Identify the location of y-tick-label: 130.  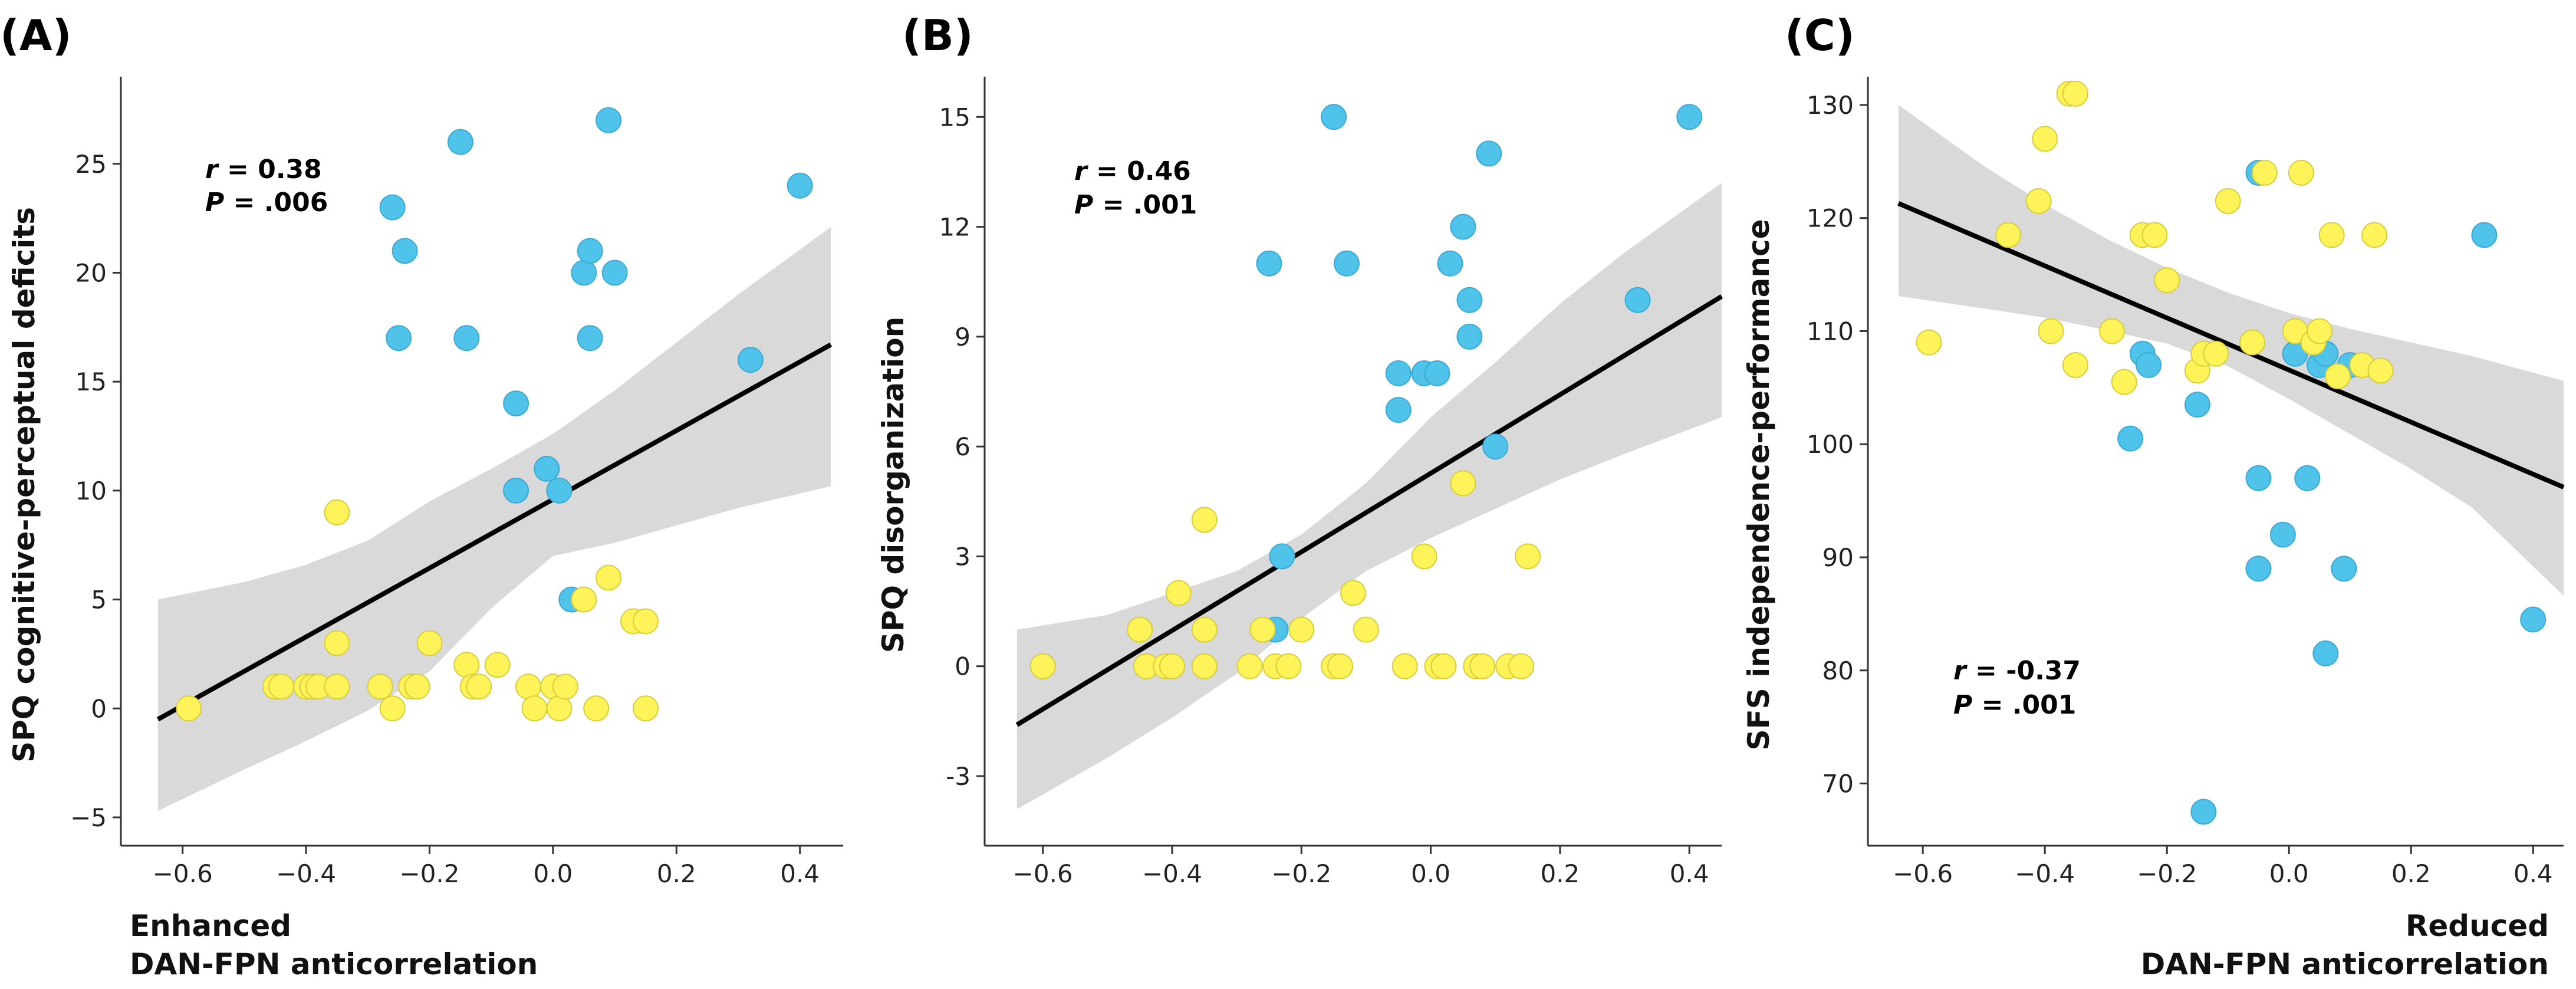
(1830, 105).